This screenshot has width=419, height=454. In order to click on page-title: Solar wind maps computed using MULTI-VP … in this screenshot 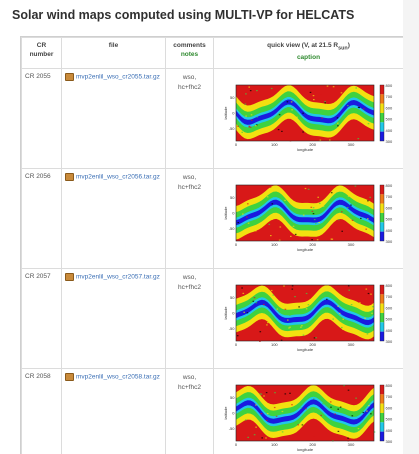, I will do `click(183, 15)`.